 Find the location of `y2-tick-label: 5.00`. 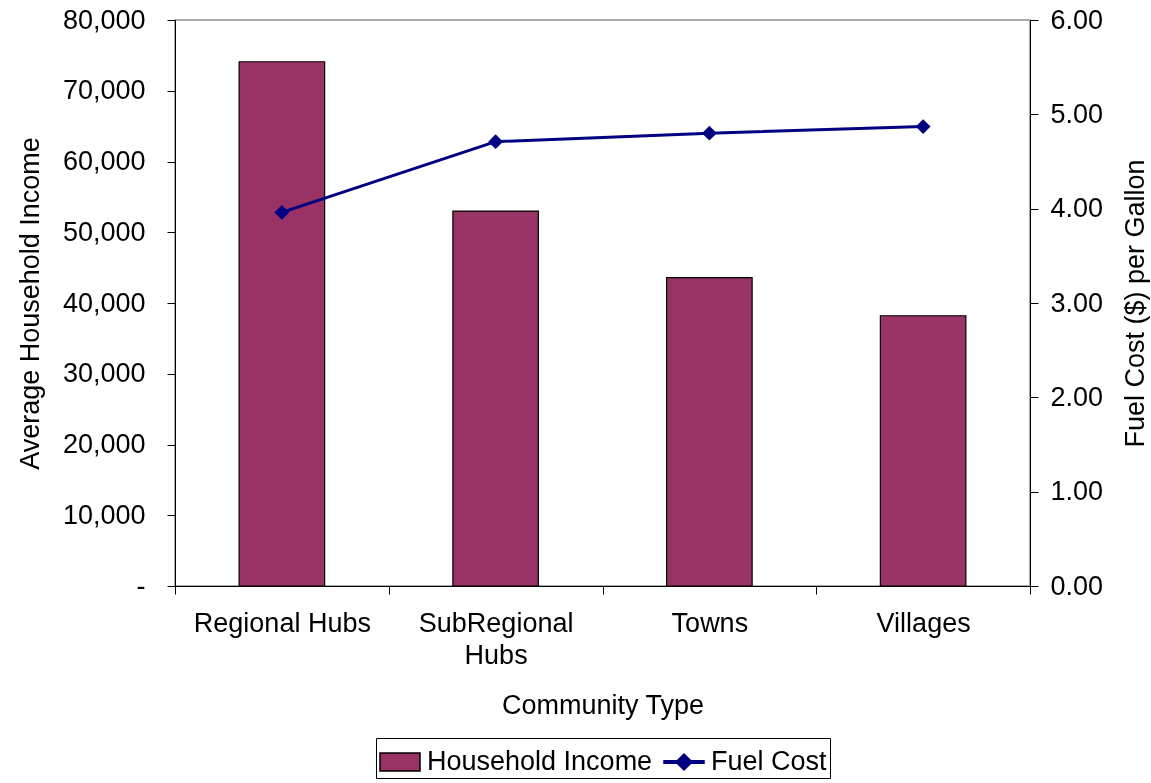

y2-tick-label: 5.00 is located at coordinates (1077, 113).